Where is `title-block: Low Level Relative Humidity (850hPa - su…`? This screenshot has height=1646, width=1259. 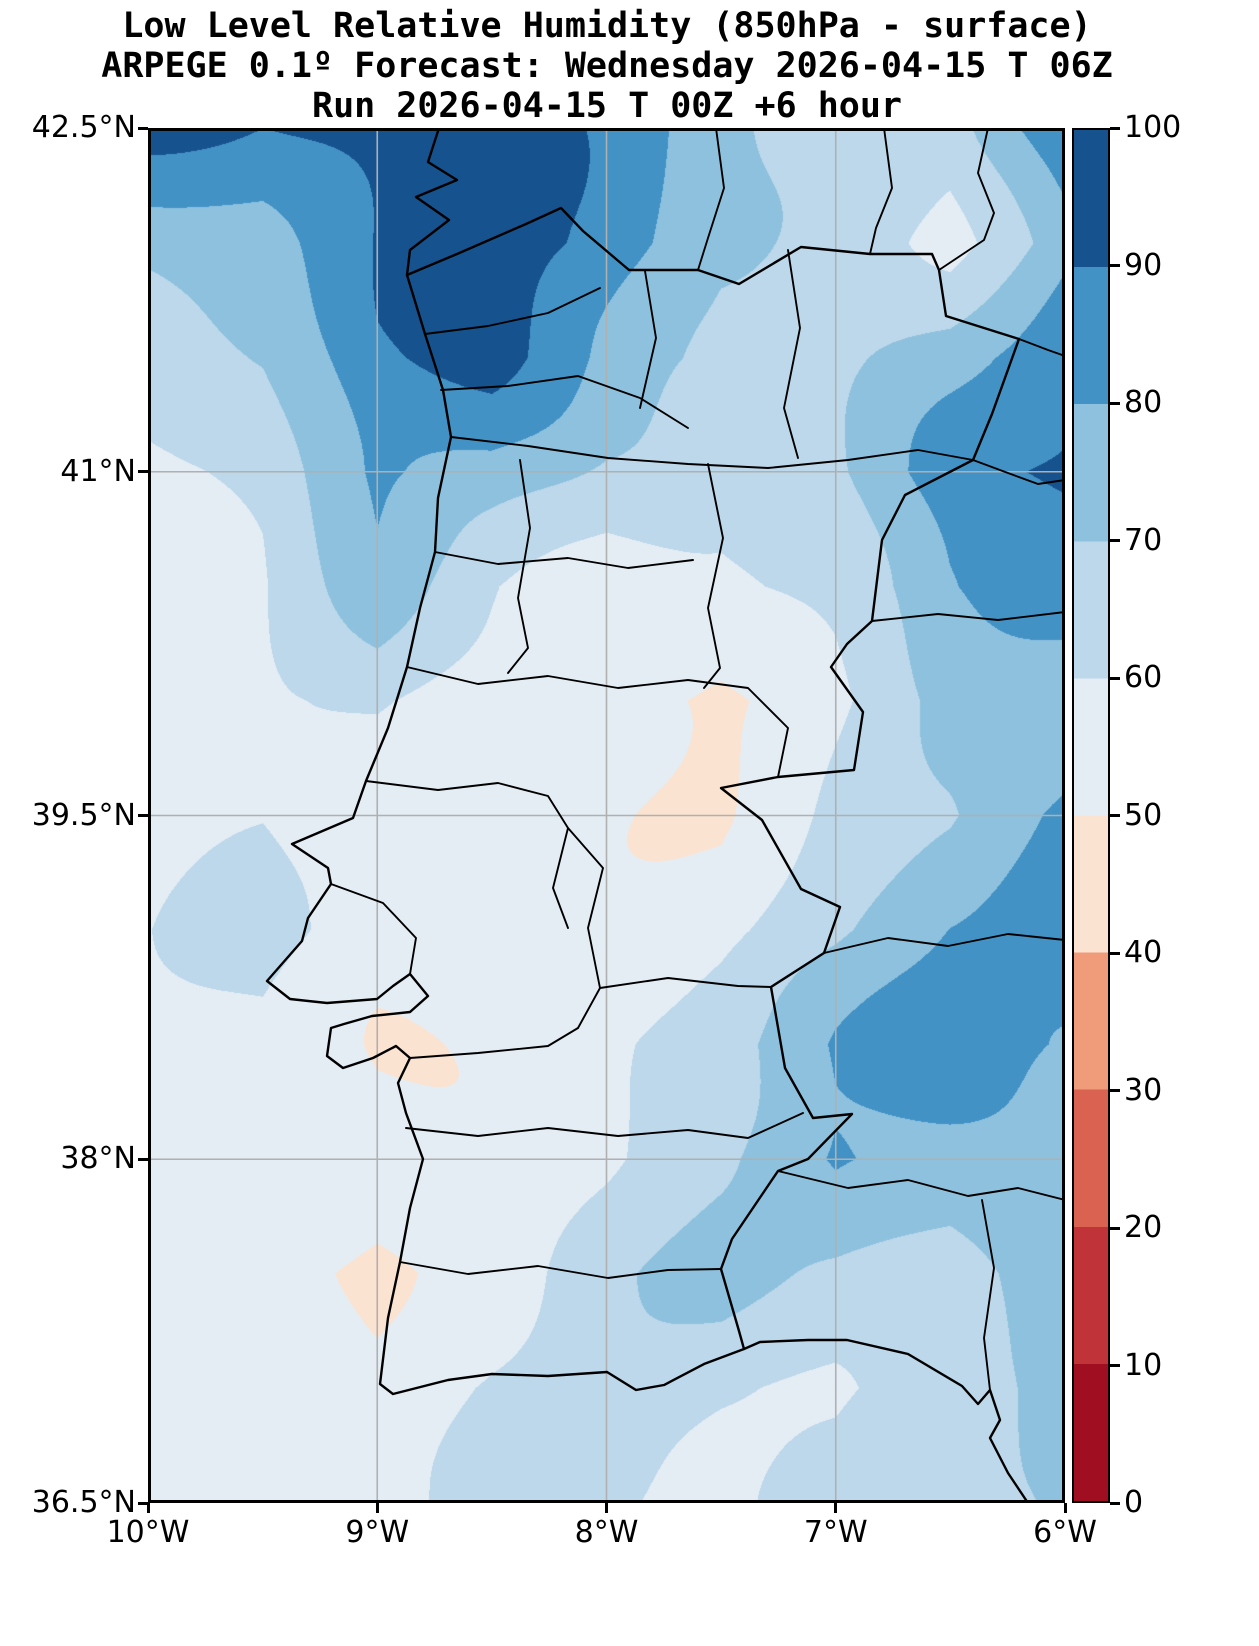
title-block: Low Level Relative Humidity (850hPa - su… is located at coordinates (606, 66).